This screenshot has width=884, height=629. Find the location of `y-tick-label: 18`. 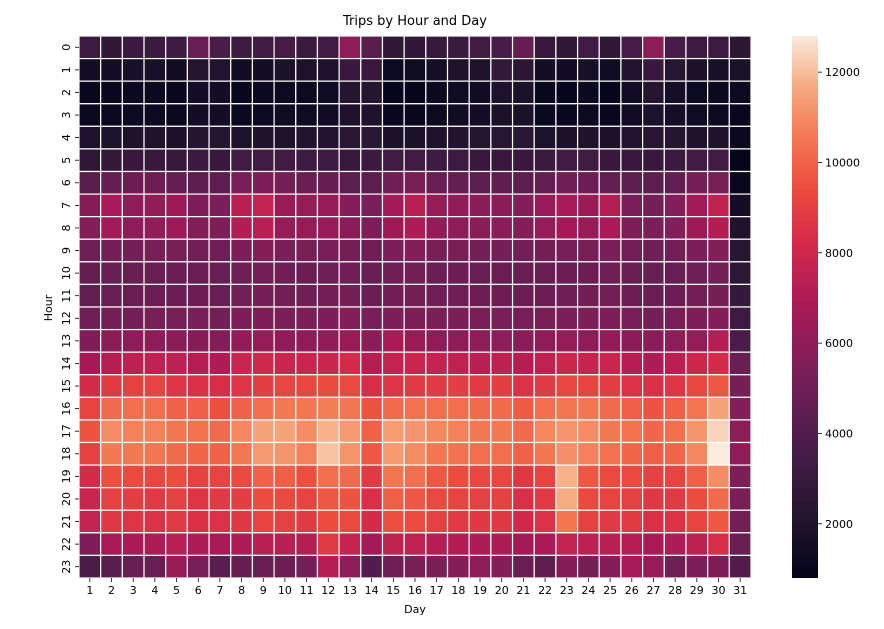

y-tick-label: 18 is located at coordinates (66, 454).